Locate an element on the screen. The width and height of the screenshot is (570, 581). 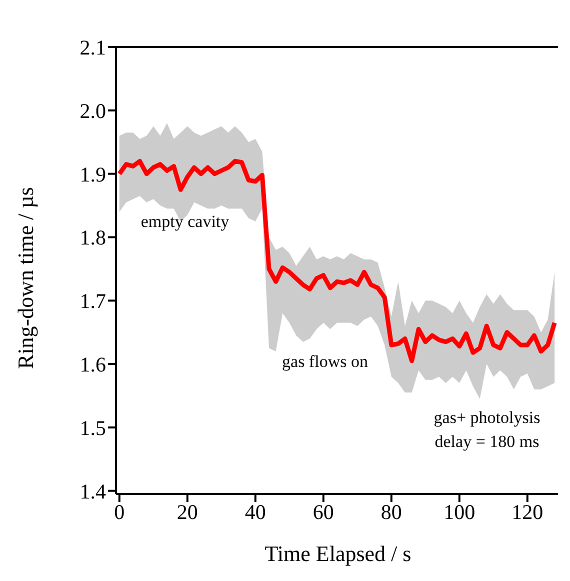
x-tick-label: 40 is located at coordinates (255, 512).